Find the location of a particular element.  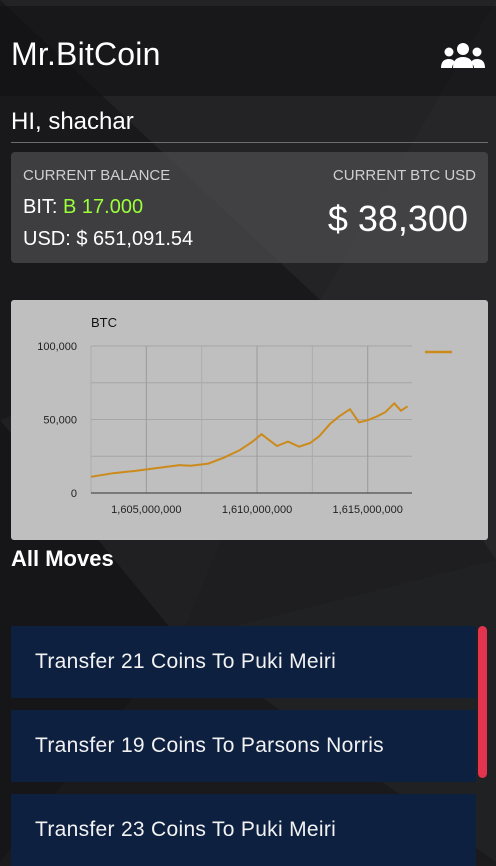

x-tick-label: 1,615,000,000 is located at coordinates (368, 510).